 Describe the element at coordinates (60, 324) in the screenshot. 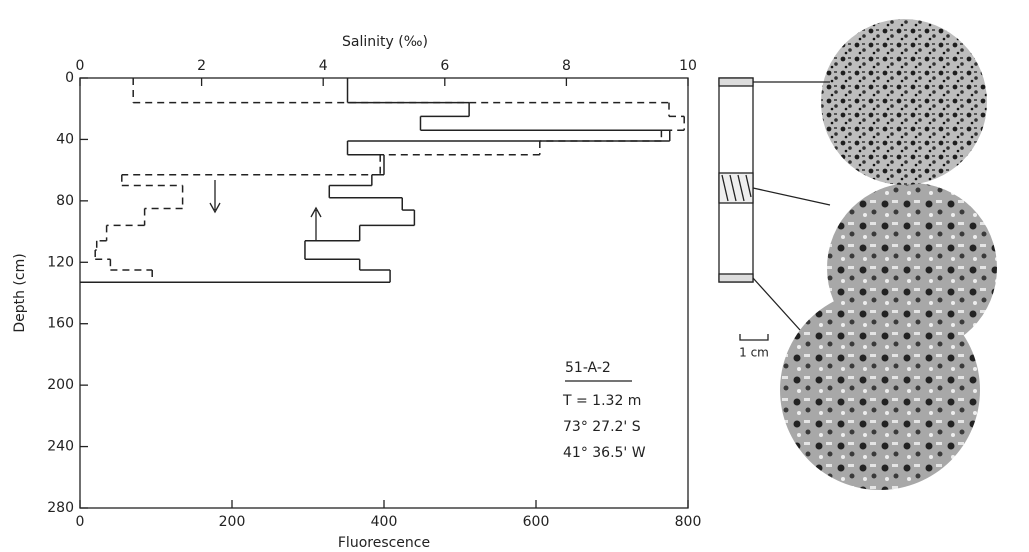

I see `y-tick-label: 160` at that location.